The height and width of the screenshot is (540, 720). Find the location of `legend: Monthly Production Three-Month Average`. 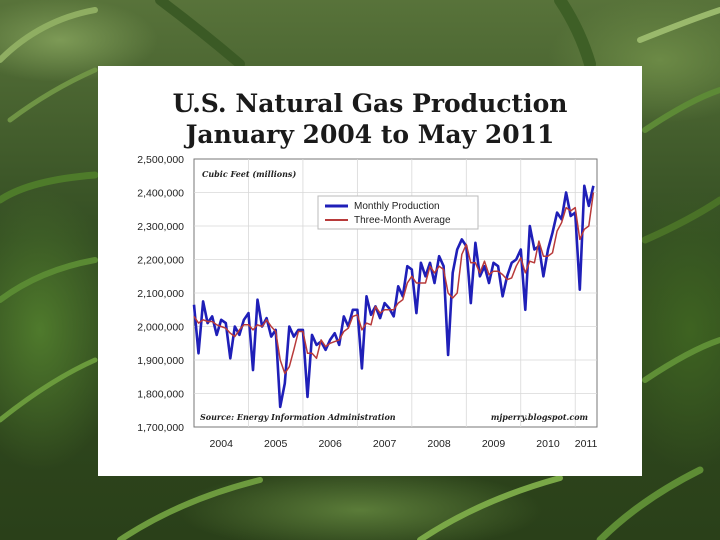

legend: Monthly Production Three-Month Average is located at coordinates (398, 212).